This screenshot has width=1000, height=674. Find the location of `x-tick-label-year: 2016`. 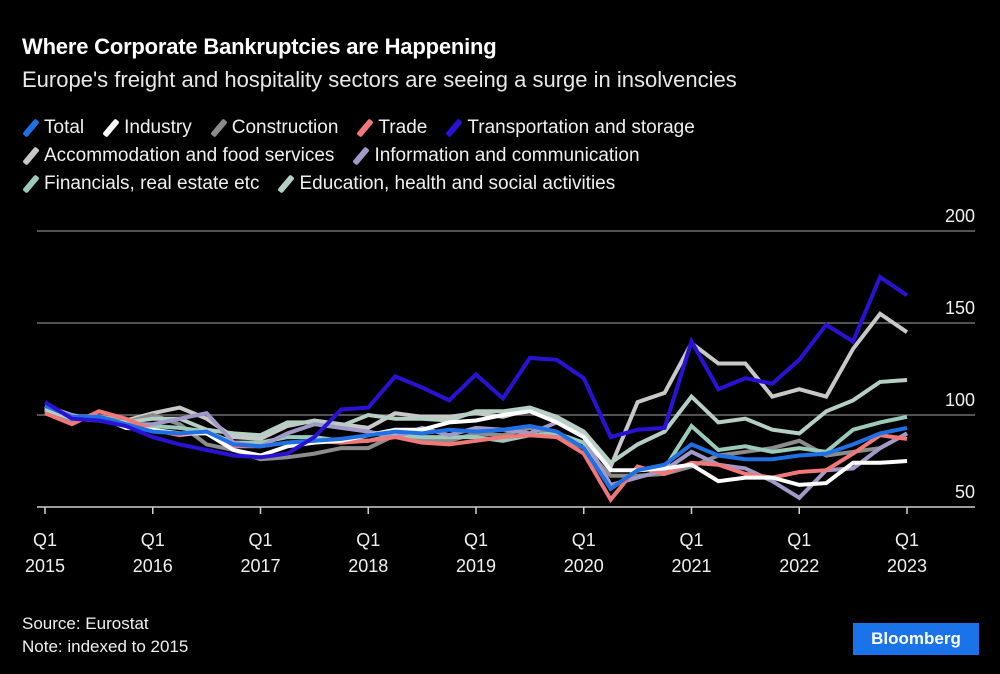

x-tick-label-year: 2016 is located at coordinates (153, 566).